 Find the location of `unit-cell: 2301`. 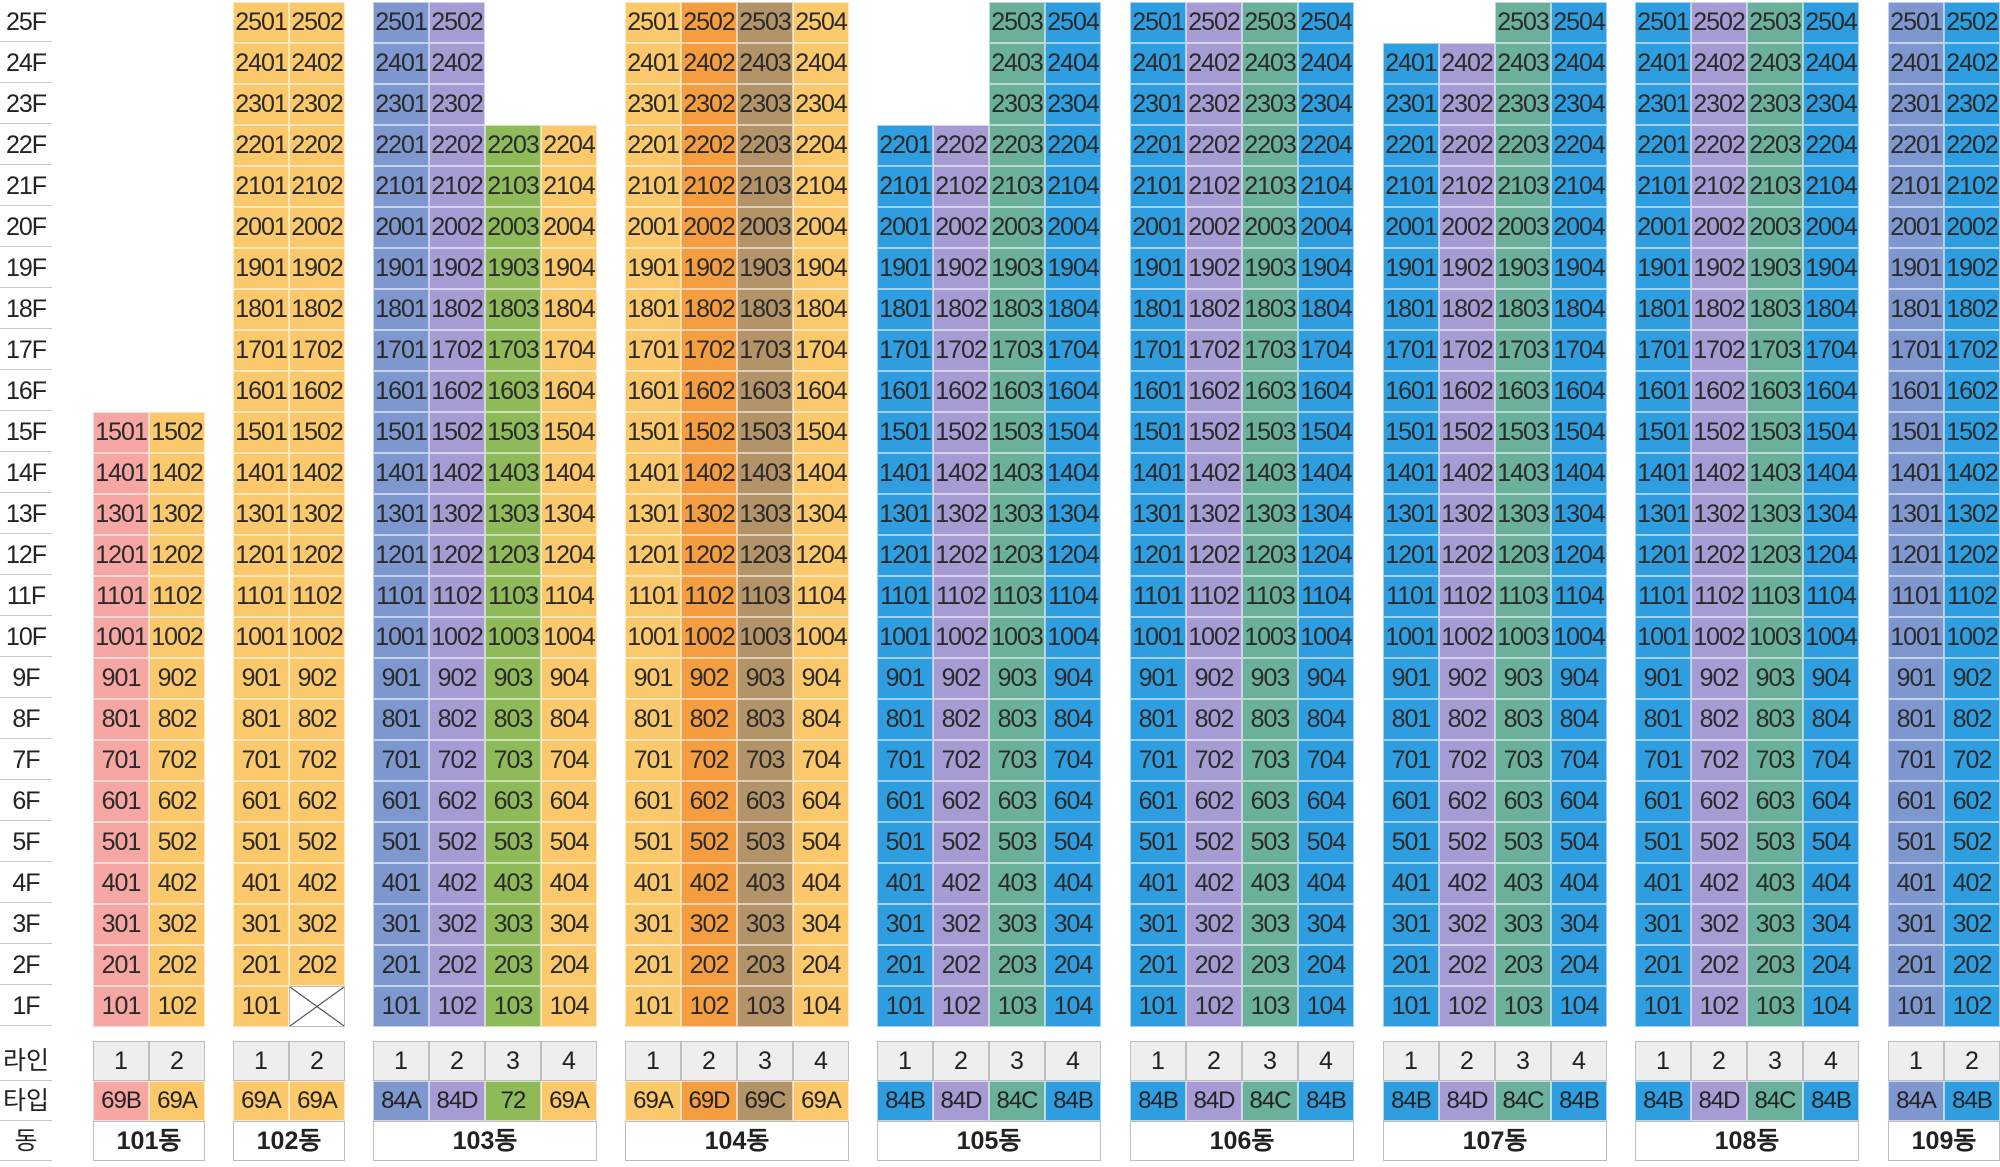

unit-cell: 2301 is located at coordinates (1916, 104).